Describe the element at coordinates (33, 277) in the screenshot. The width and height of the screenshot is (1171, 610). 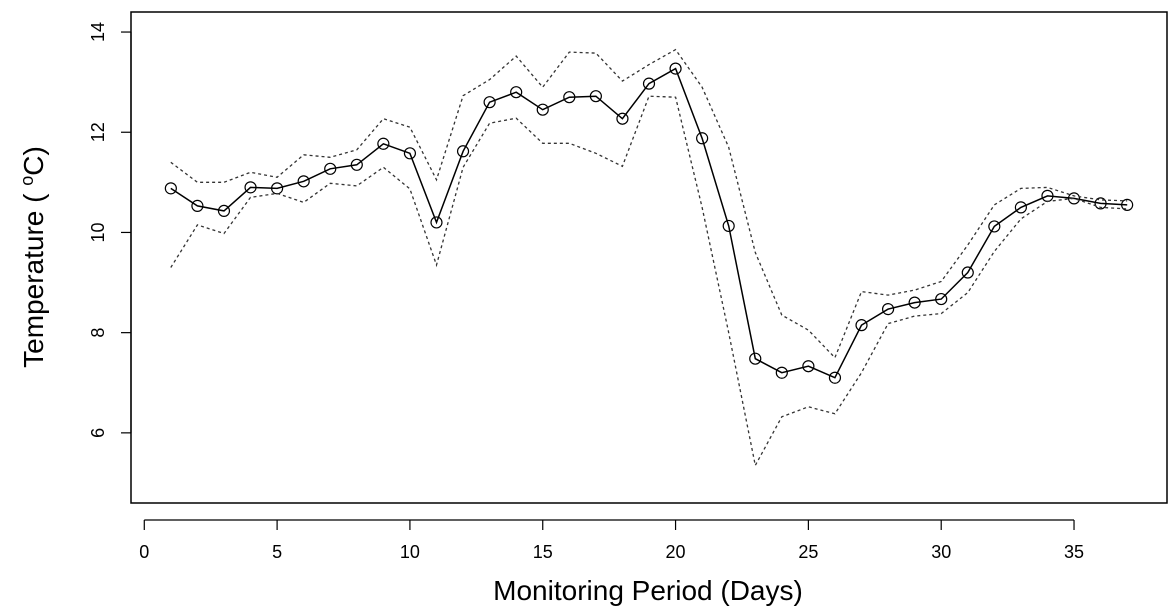
I see `y-axis-title-main: Temperature (` at that location.